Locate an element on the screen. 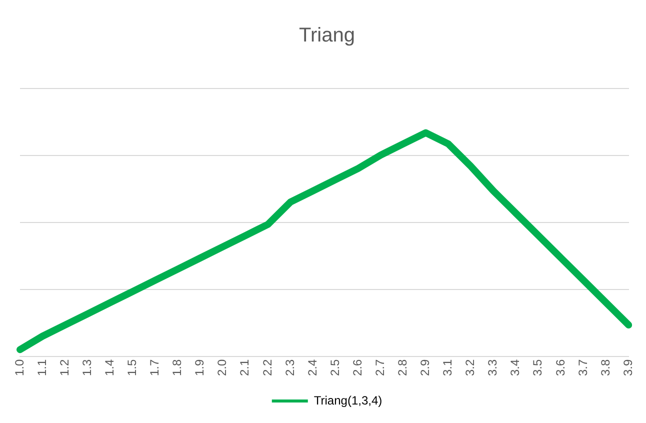  x-tick-label: 2.2 is located at coordinates (267, 367).